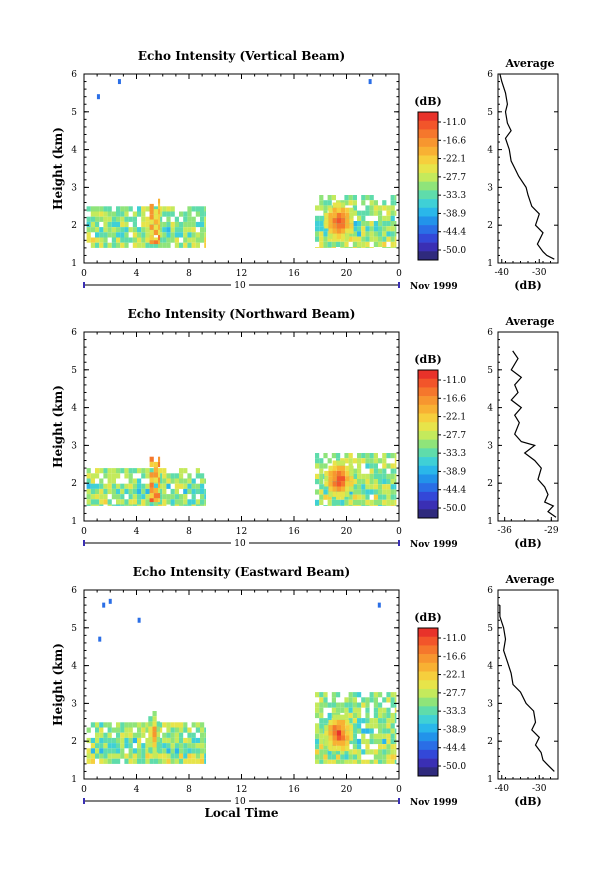 This screenshot has width=612, height=875. I want to click on y-tick-label: 6, so click(74, 75).